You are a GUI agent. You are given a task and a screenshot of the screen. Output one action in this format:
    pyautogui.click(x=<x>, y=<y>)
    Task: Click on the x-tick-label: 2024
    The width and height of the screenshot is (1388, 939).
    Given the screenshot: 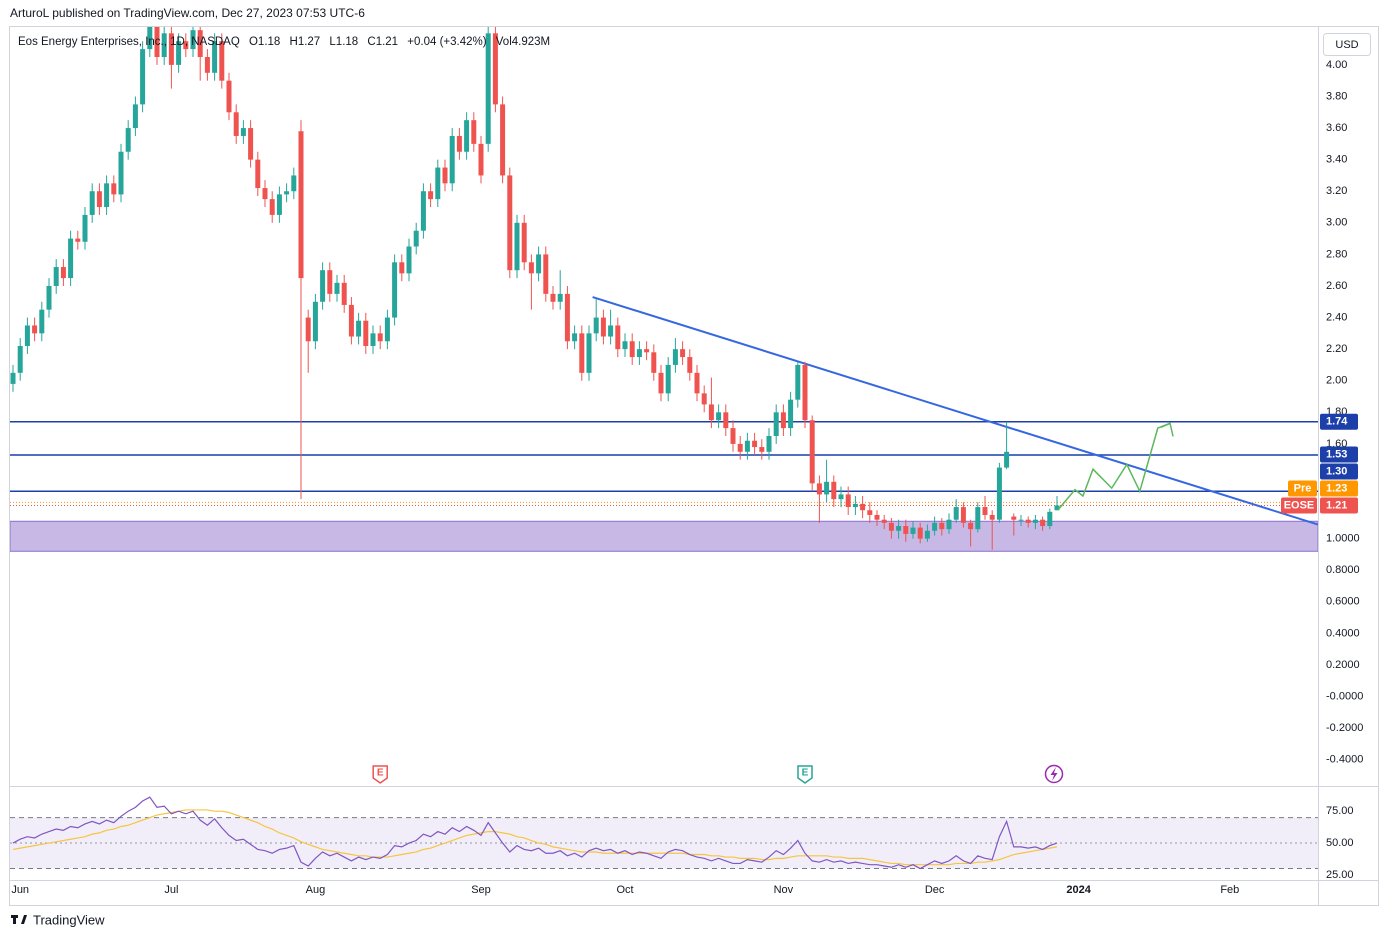 What is the action you would take?
    pyautogui.click(x=1078, y=890)
    